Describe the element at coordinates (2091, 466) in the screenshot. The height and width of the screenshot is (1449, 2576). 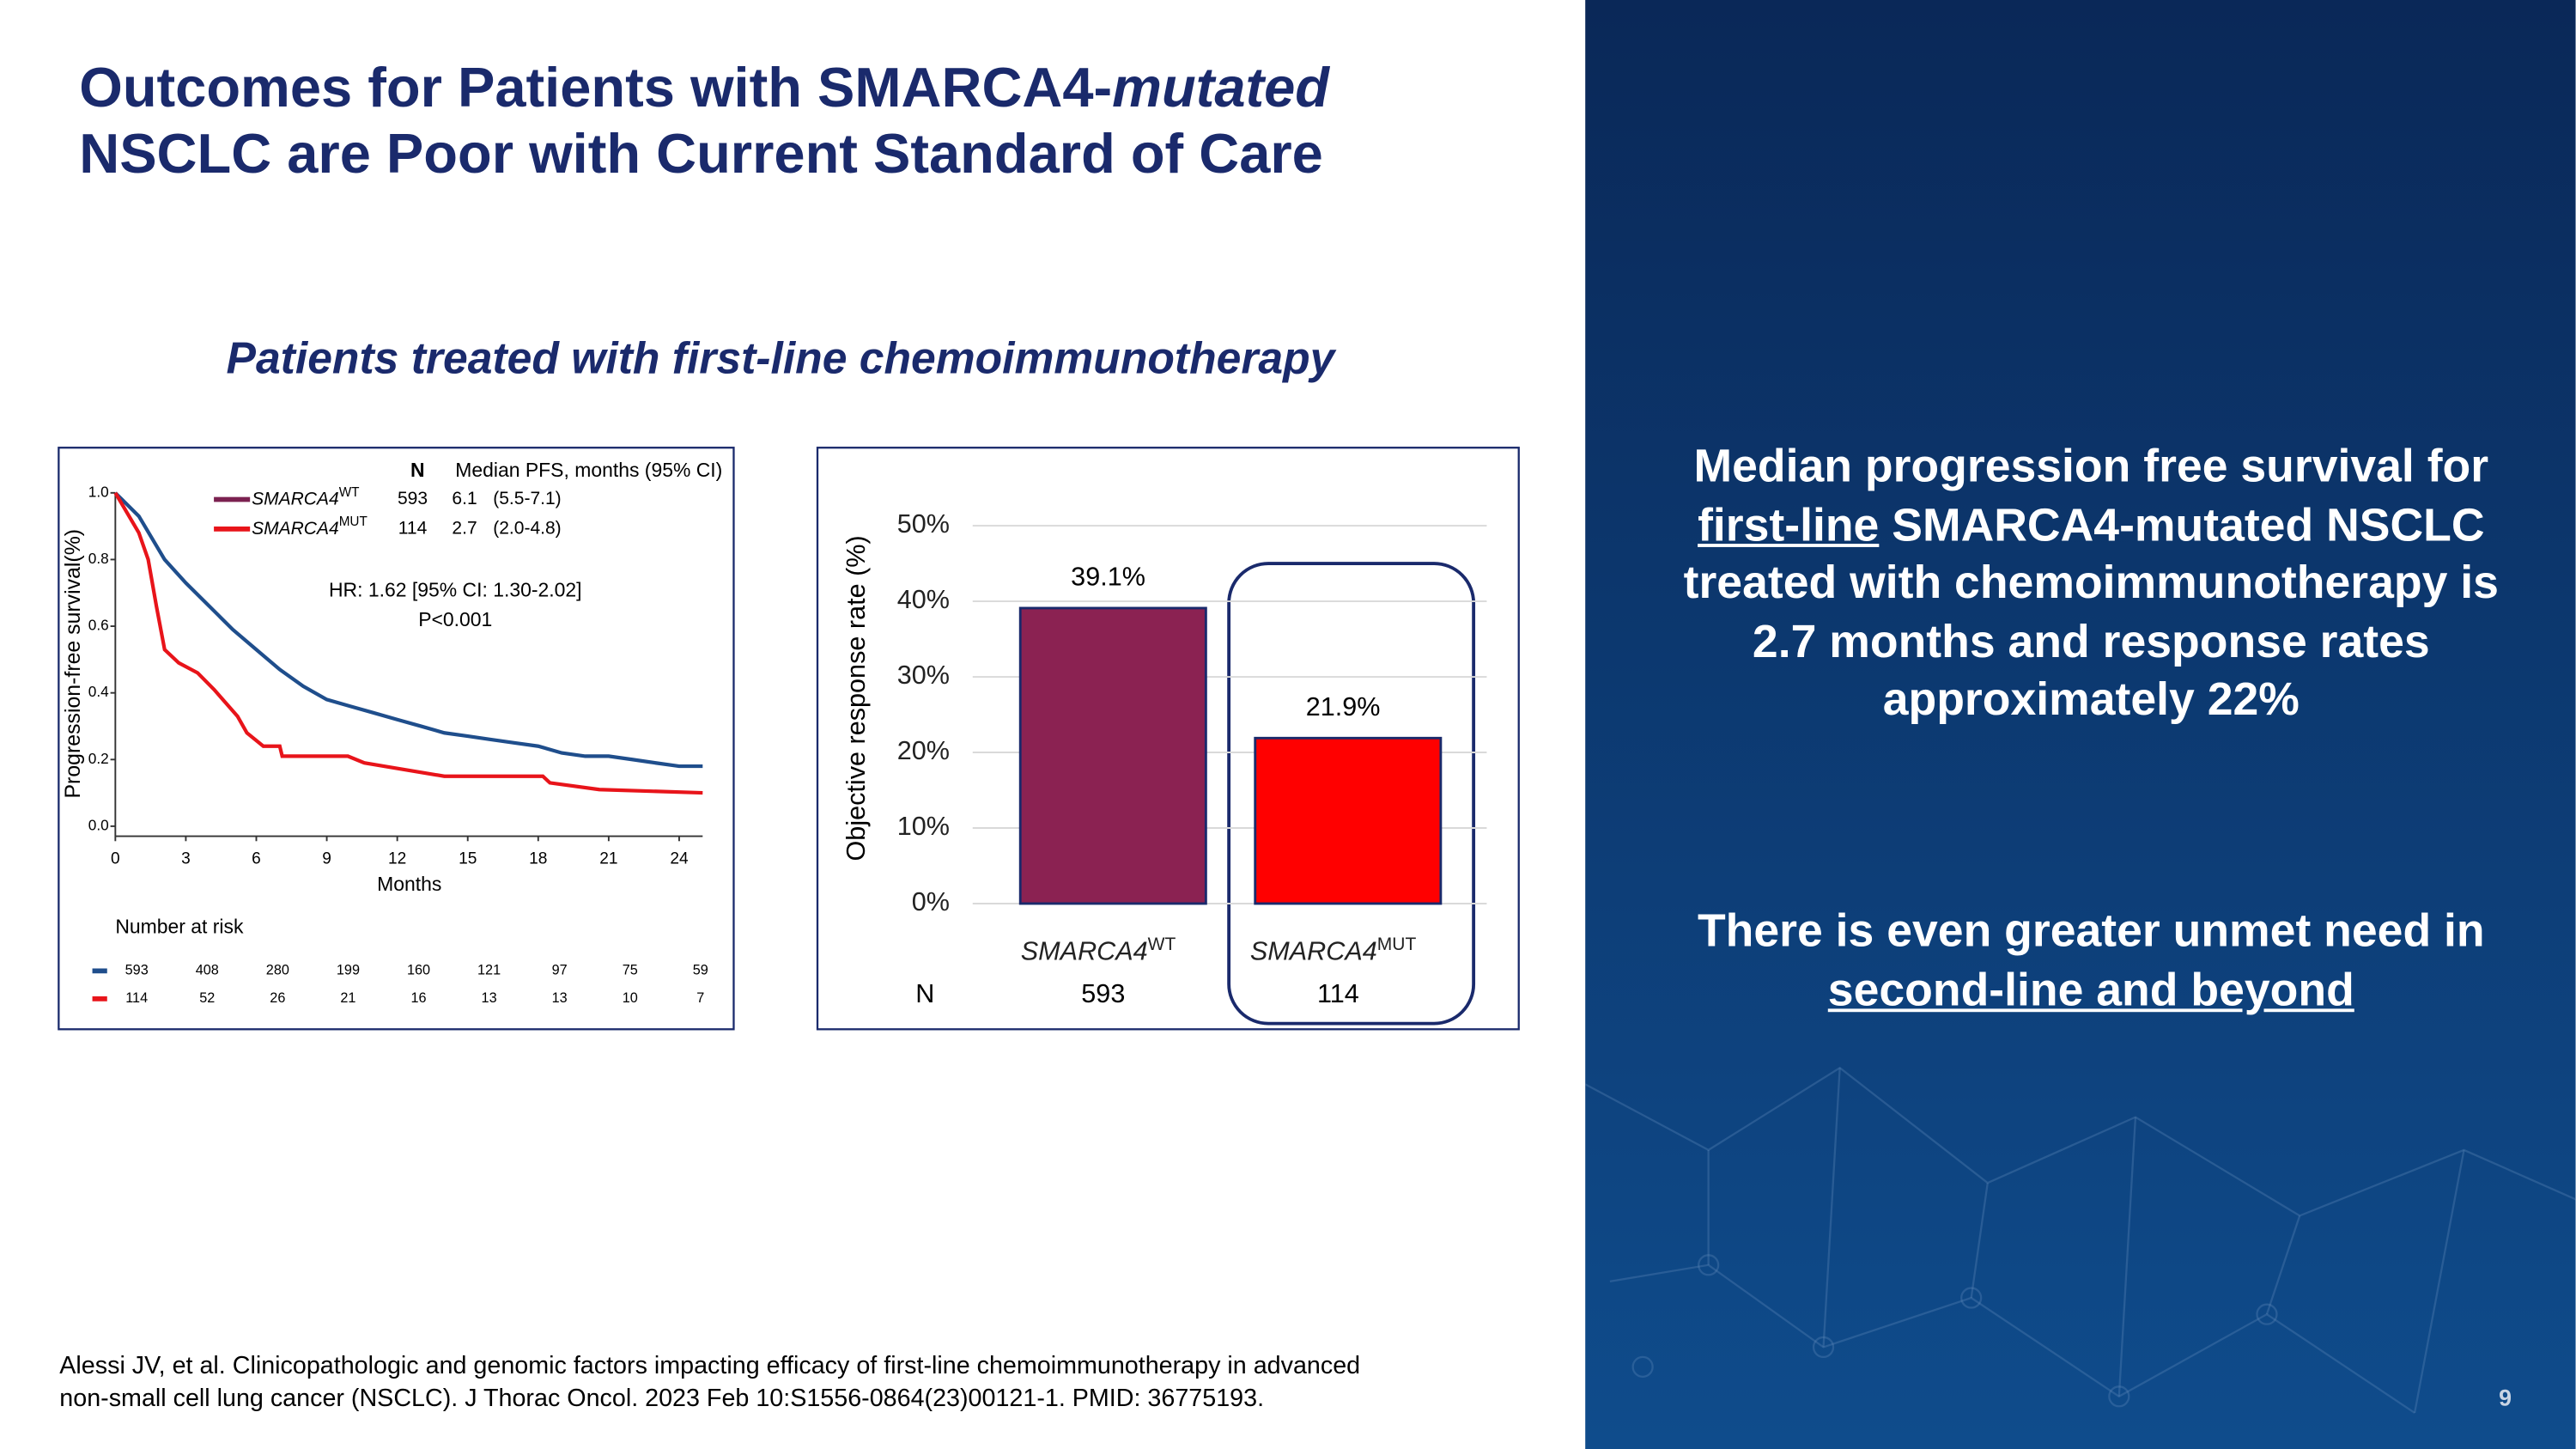
I see `summary-text: Median progression free survival for` at that location.